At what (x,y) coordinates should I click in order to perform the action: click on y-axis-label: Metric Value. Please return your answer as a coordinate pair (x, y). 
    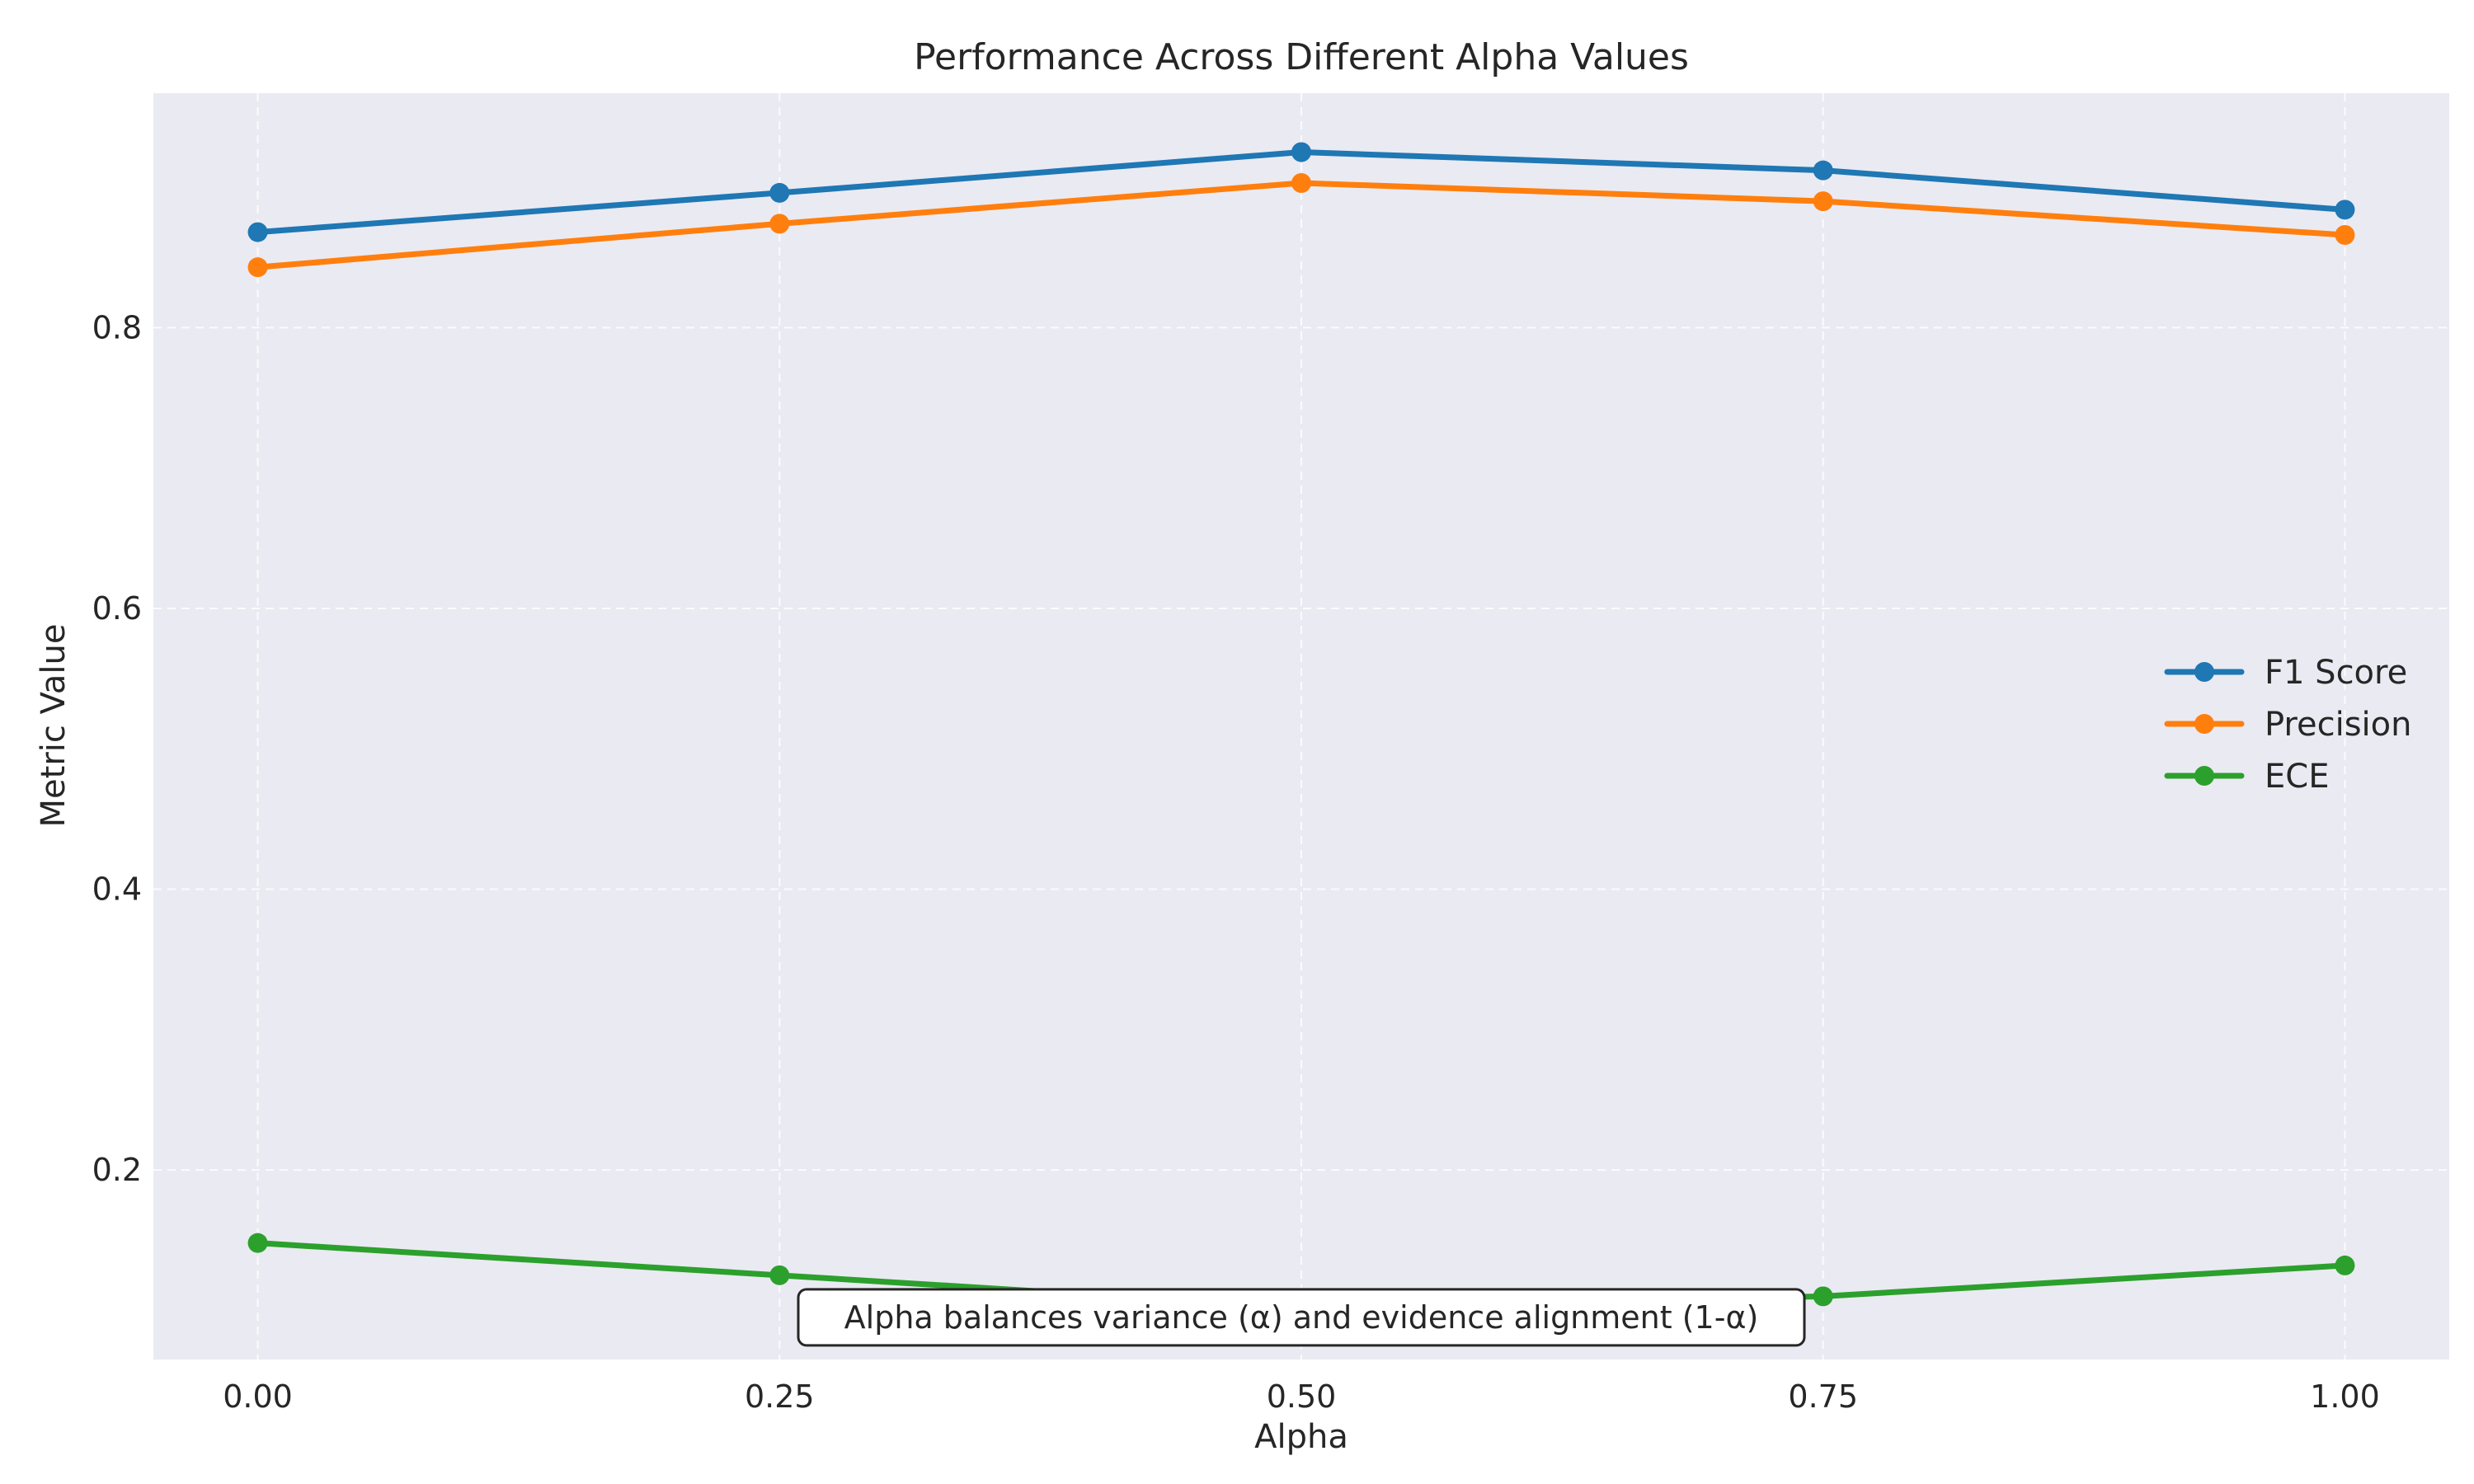
    Looking at the image, I should click on (54, 726).